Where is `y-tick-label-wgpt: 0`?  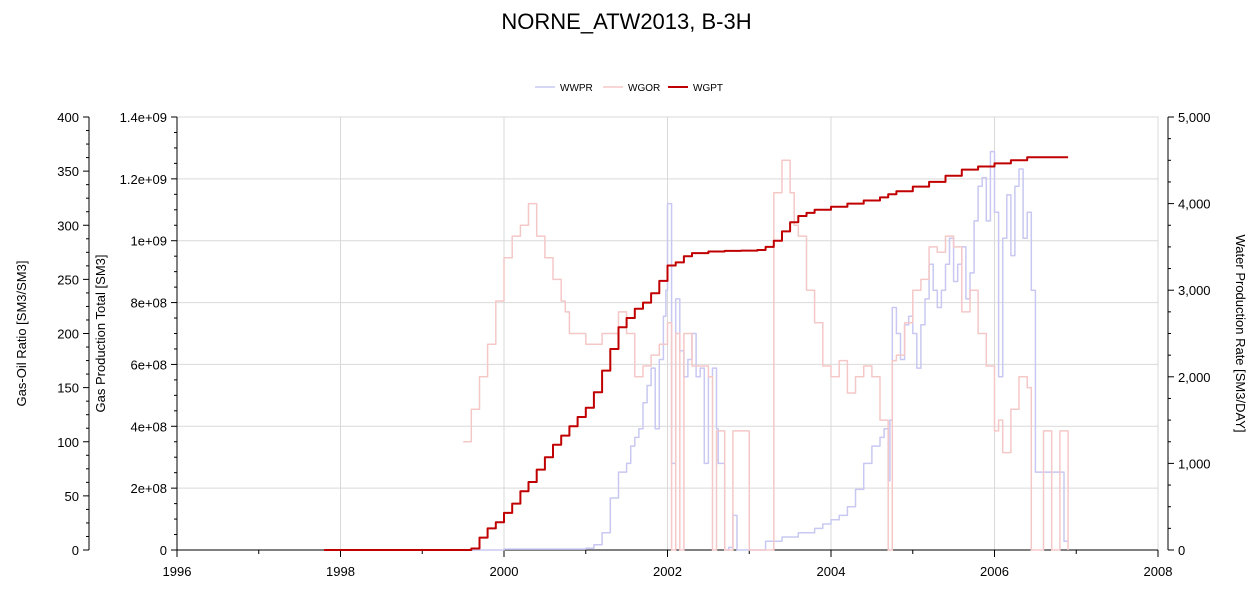 y-tick-label-wgpt: 0 is located at coordinates (163, 550).